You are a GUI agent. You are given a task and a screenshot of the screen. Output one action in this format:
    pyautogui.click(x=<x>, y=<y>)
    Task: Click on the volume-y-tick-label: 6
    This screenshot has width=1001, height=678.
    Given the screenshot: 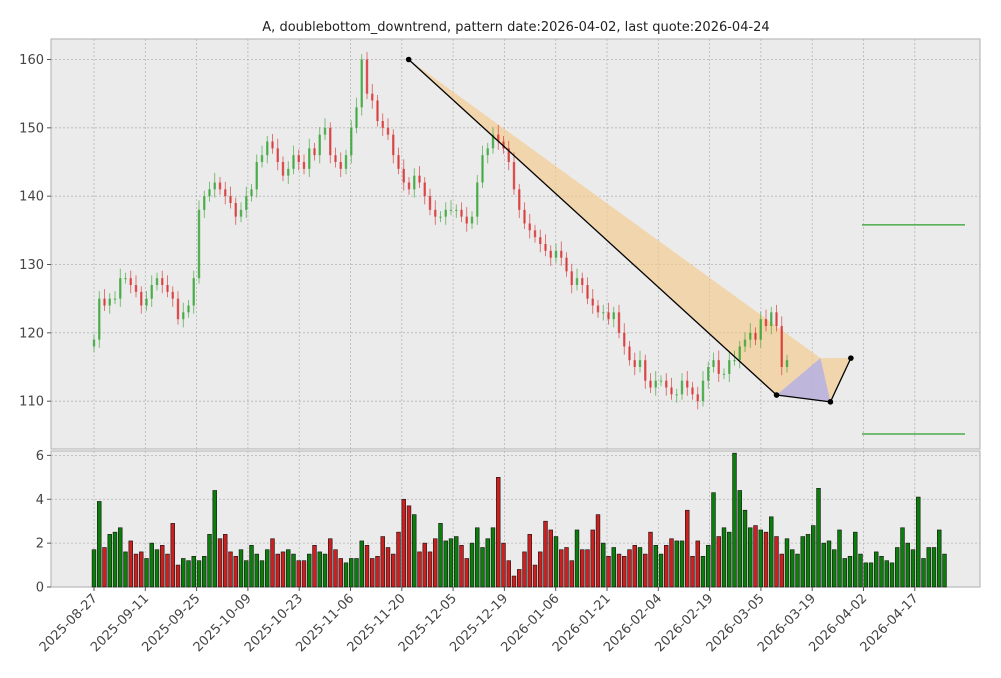 What is the action you would take?
    pyautogui.click(x=40, y=456)
    